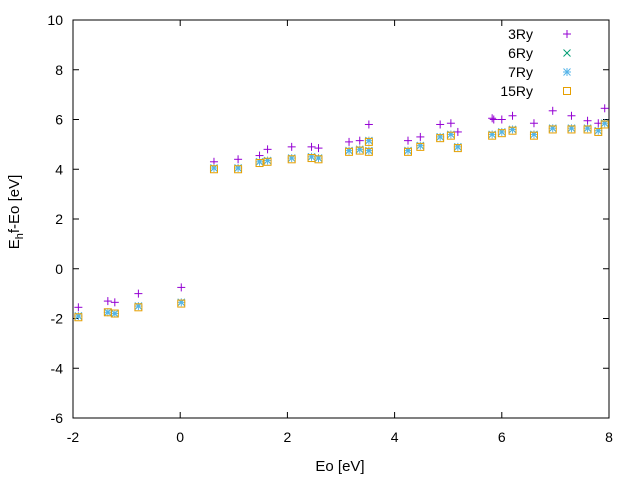  I want to click on x-tick-label: -2, so click(73, 437).